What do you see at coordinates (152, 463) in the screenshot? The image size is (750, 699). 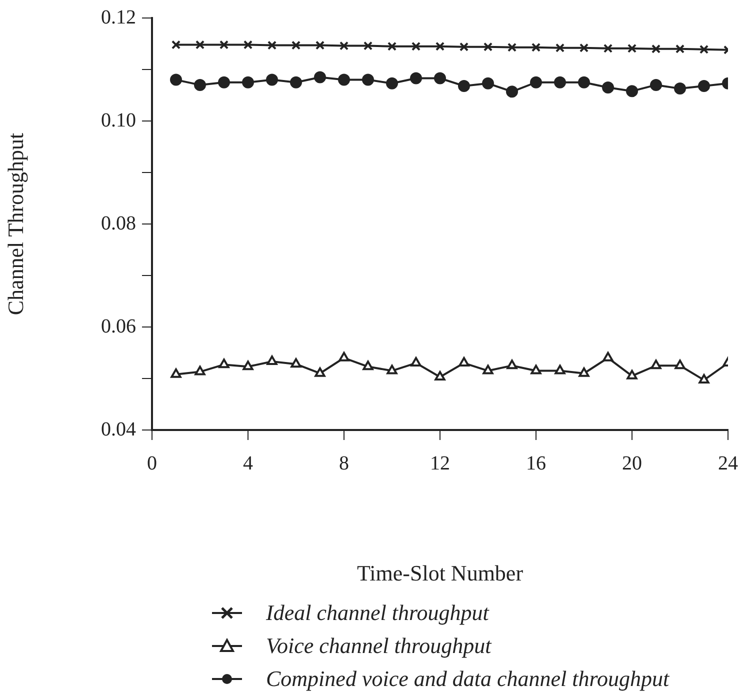 I see `x-tick-label: 0` at bounding box center [152, 463].